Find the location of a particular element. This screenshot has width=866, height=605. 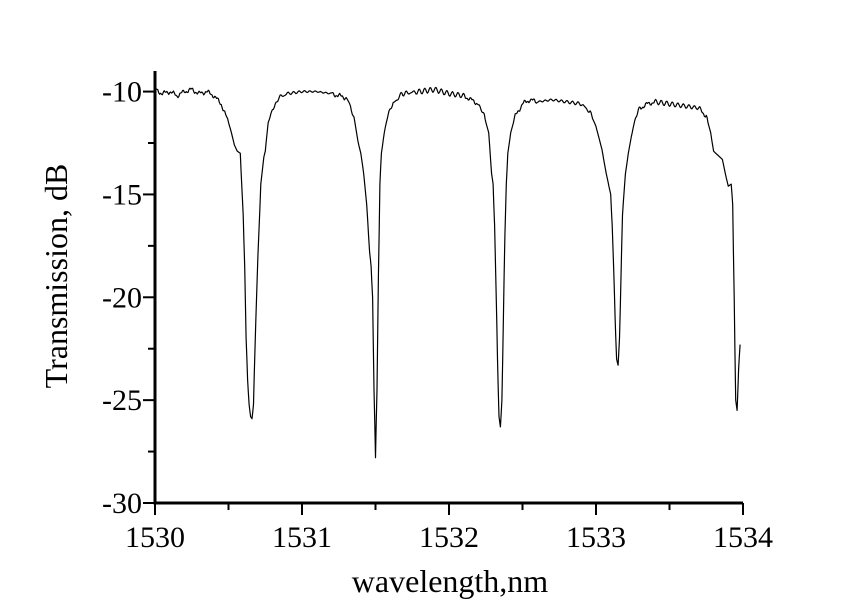

x-tick-label: 1530 is located at coordinates (155, 537).